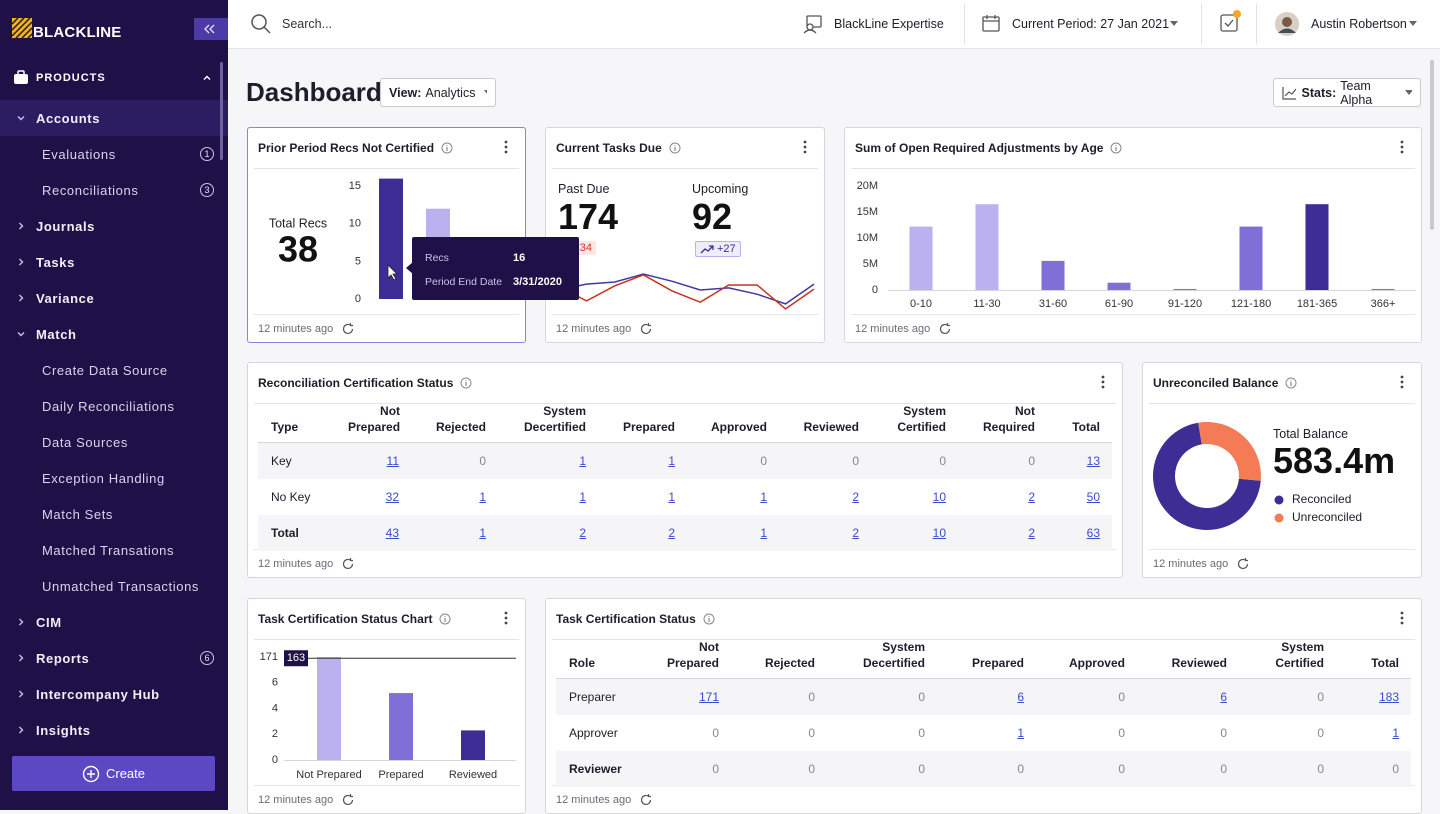 This screenshot has height=814, width=1440. Describe the element at coordinates (686, 289) in the screenshot. I see `trend-line` at that location.